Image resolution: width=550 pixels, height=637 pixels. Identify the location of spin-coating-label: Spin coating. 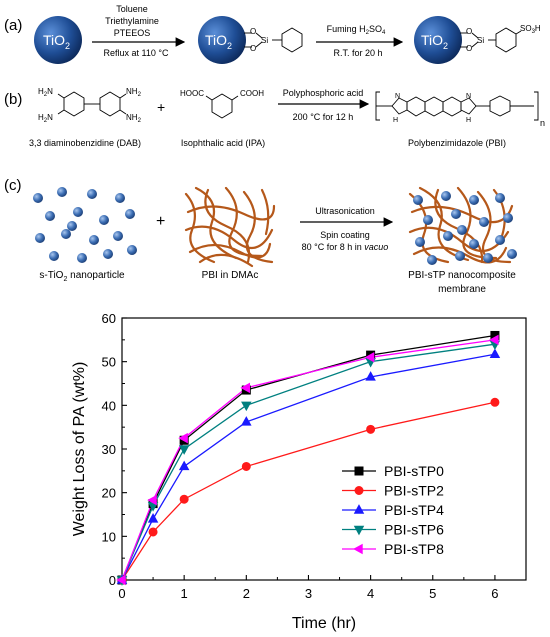
(345, 235).